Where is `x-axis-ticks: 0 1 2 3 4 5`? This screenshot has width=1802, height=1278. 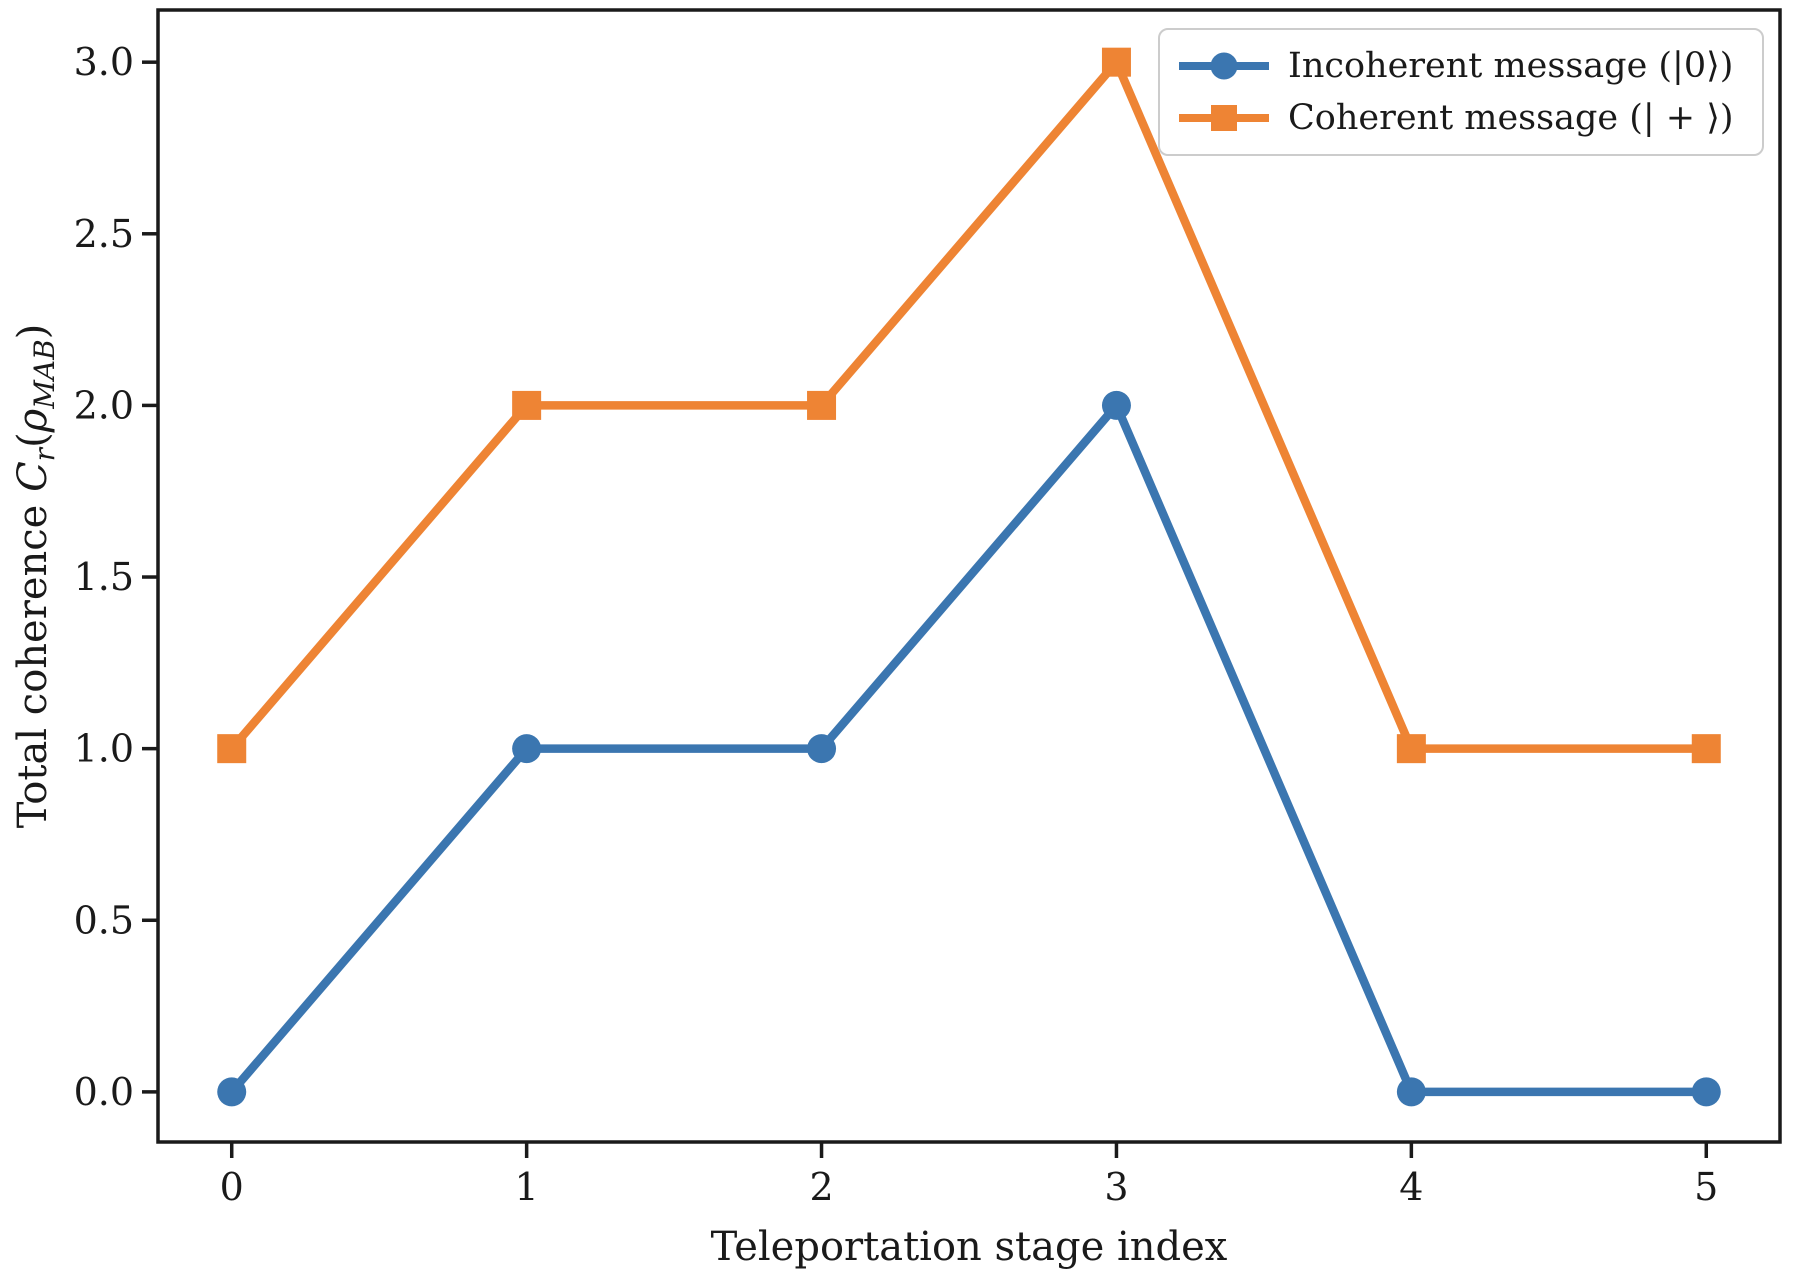 x-axis-ticks: 0 1 2 3 4 5 is located at coordinates (969, 1175).